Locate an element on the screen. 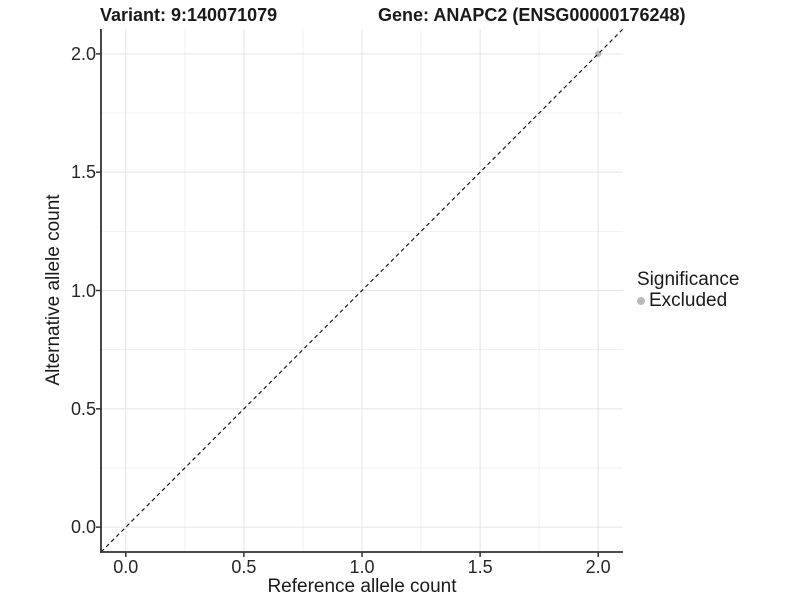 The width and height of the screenshot is (800, 600). legend-title: Significance is located at coordinates (688, 279).